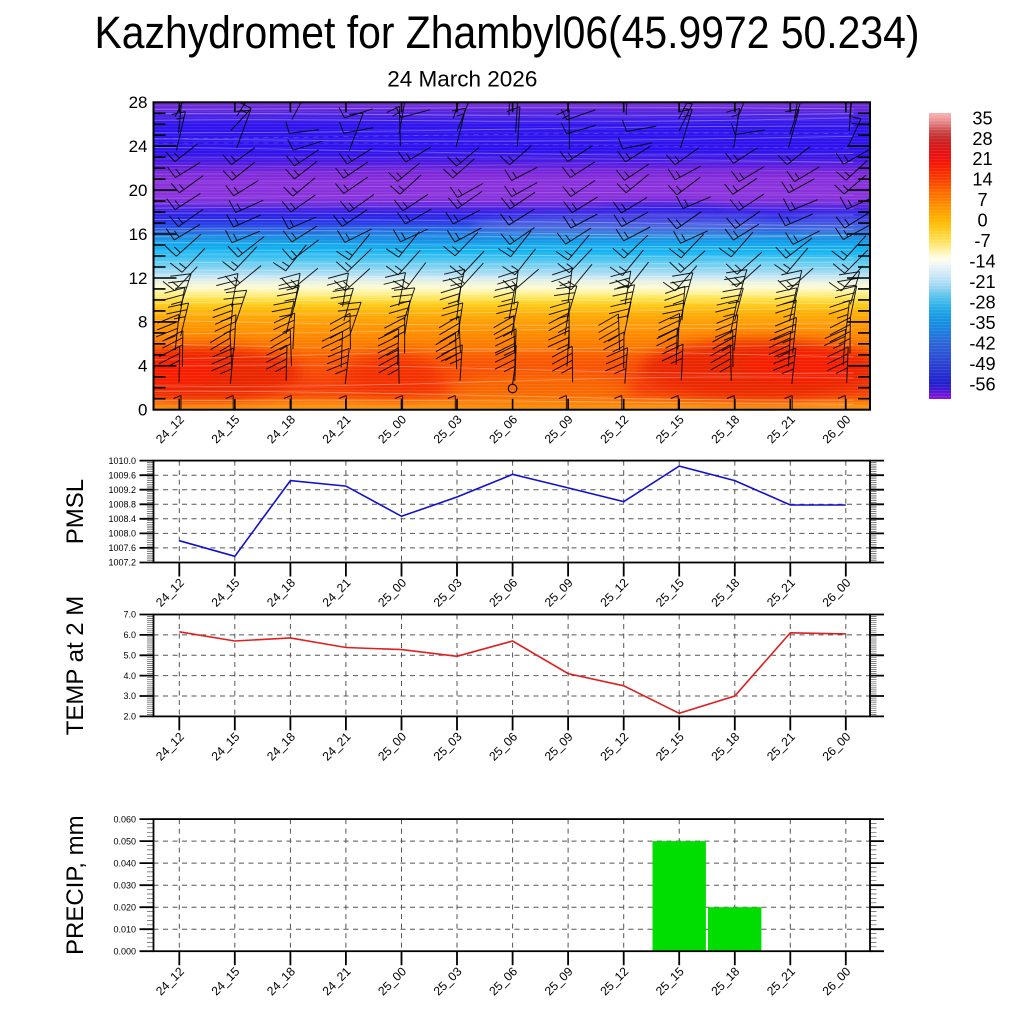 The height and width of the screenshot is (1024, 1024). I want to click on svg-text: -7, so click(982, 241).